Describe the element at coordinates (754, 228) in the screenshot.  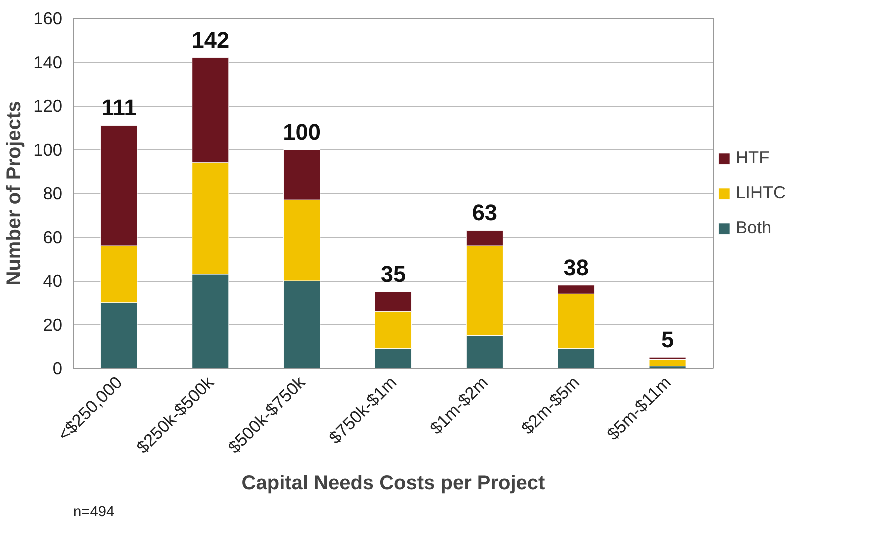
I see `legend-label: Both` at that location.